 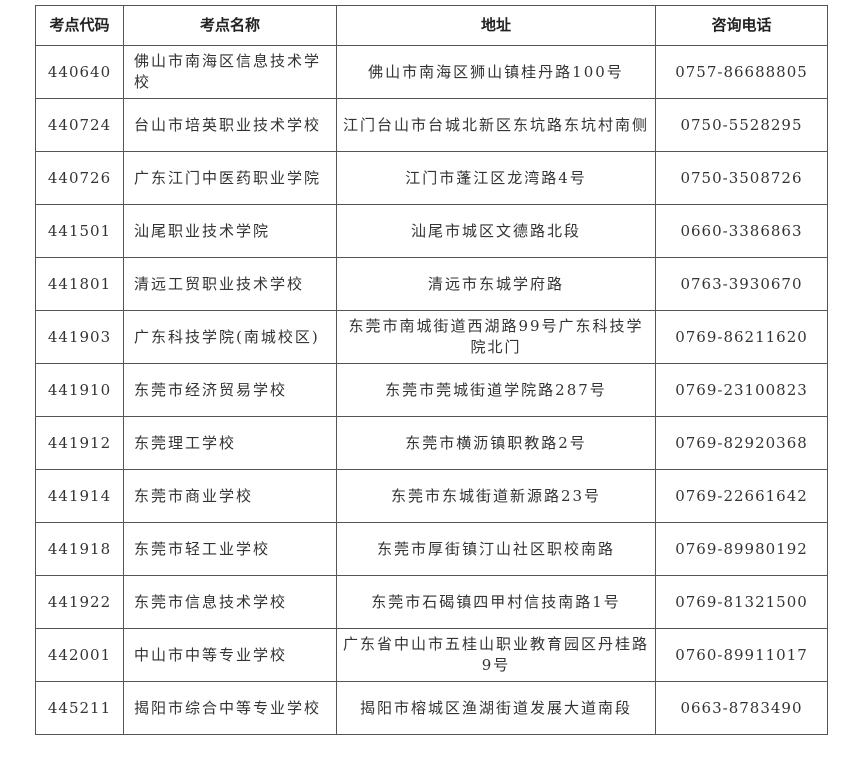 I want to click on site-phone: 0760-89911017, so click(x=741, y=655).